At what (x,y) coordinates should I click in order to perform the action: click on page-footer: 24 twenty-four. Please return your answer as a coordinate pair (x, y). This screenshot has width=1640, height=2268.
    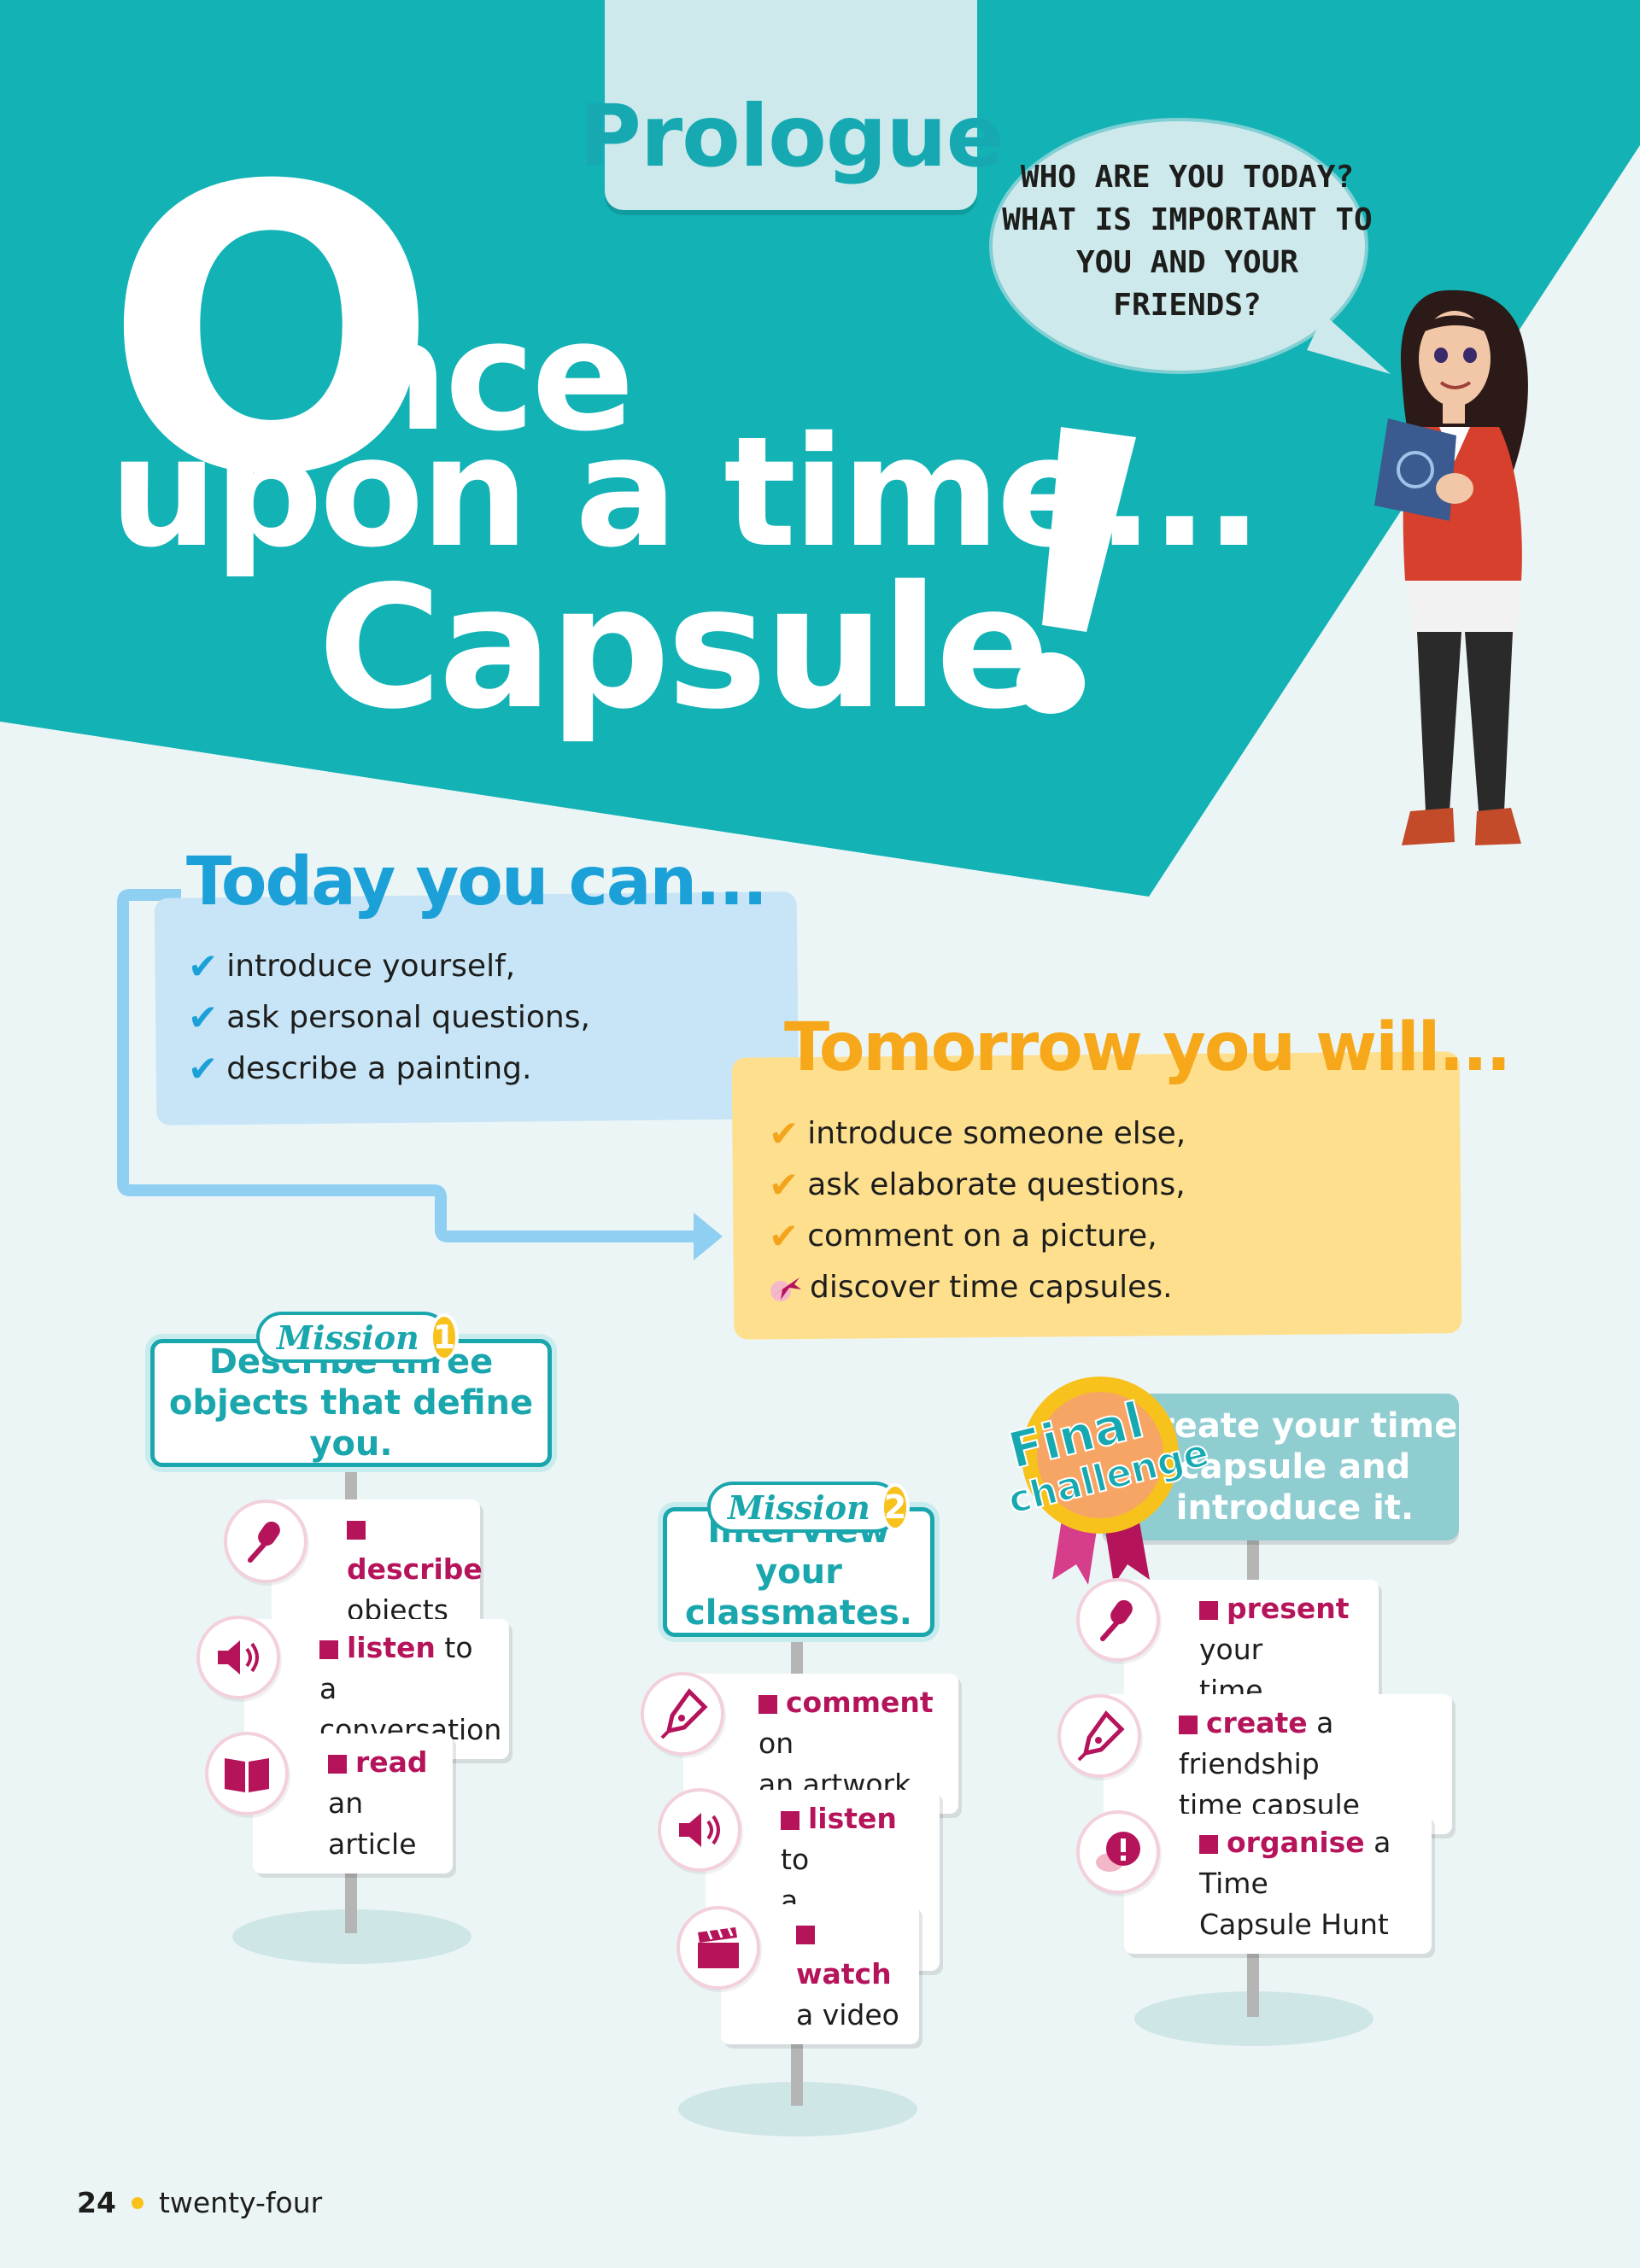
    Looking at the image, I should click on (199, 2202).